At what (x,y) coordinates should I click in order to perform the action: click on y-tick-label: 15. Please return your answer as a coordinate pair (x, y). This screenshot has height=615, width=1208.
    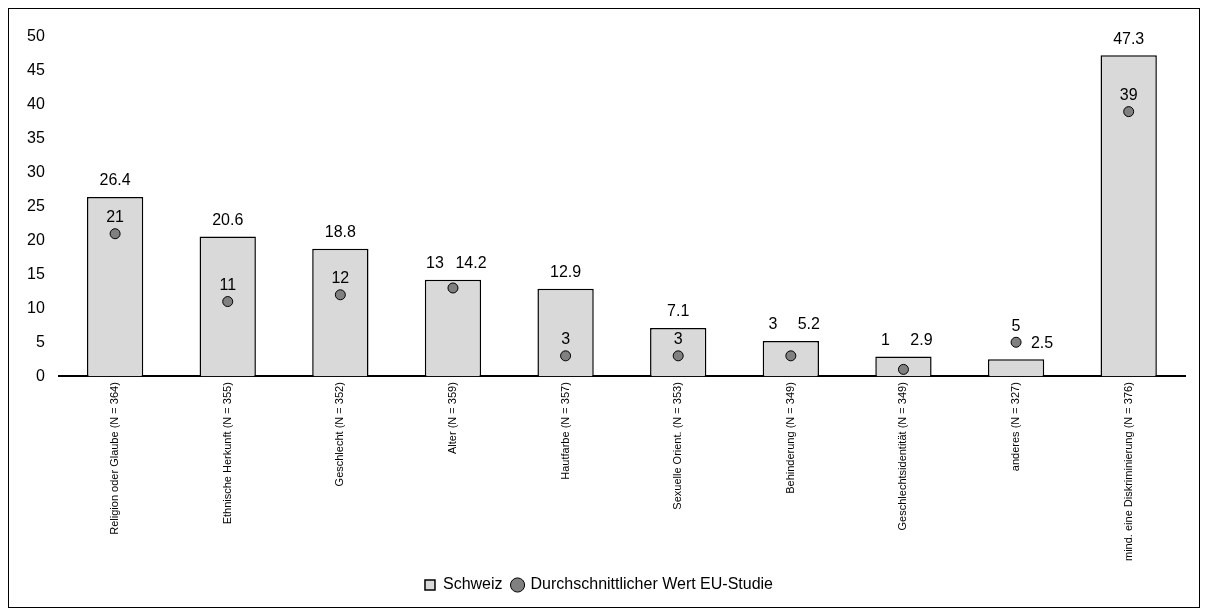
    Looking at the image, I should click on (36, 273).